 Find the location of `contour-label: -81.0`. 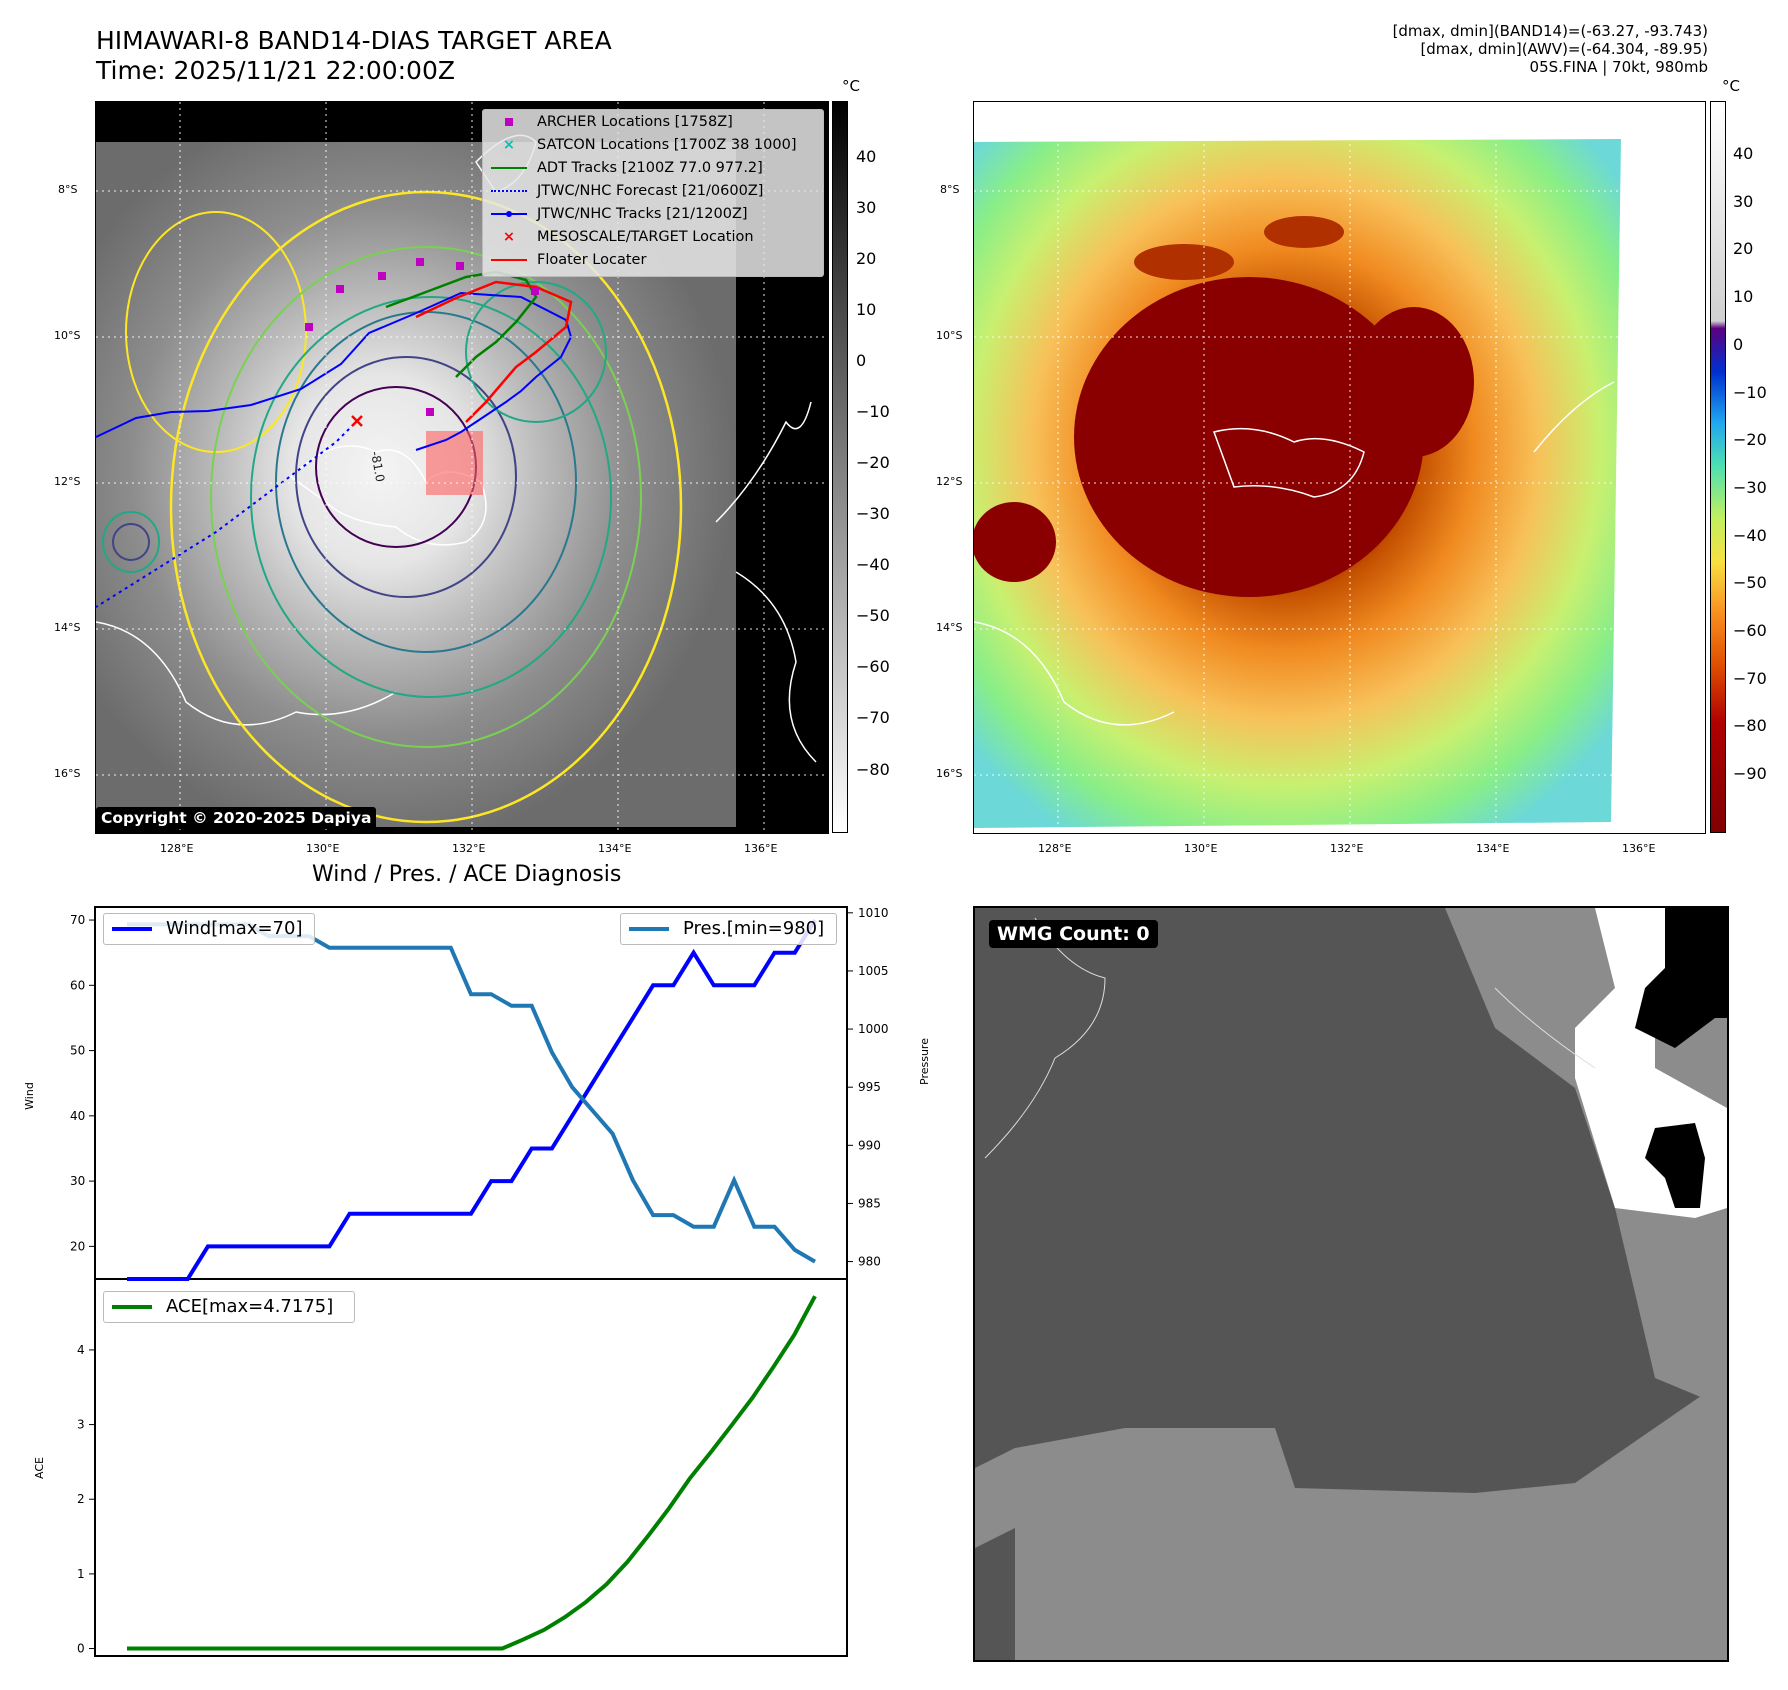

contour-label: -81.0 is located at coordinates (377, 466).